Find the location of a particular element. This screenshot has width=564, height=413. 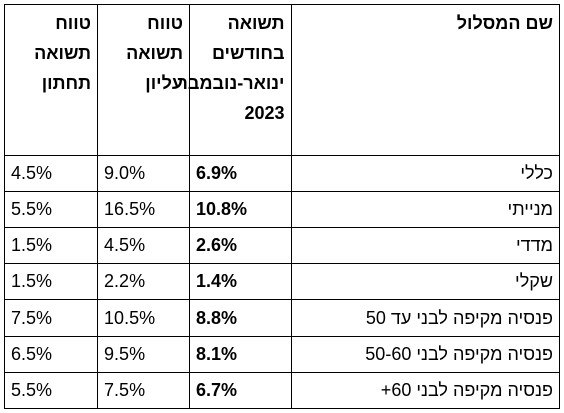

return-cell: 2.6% is located at coordinates (240, 246).